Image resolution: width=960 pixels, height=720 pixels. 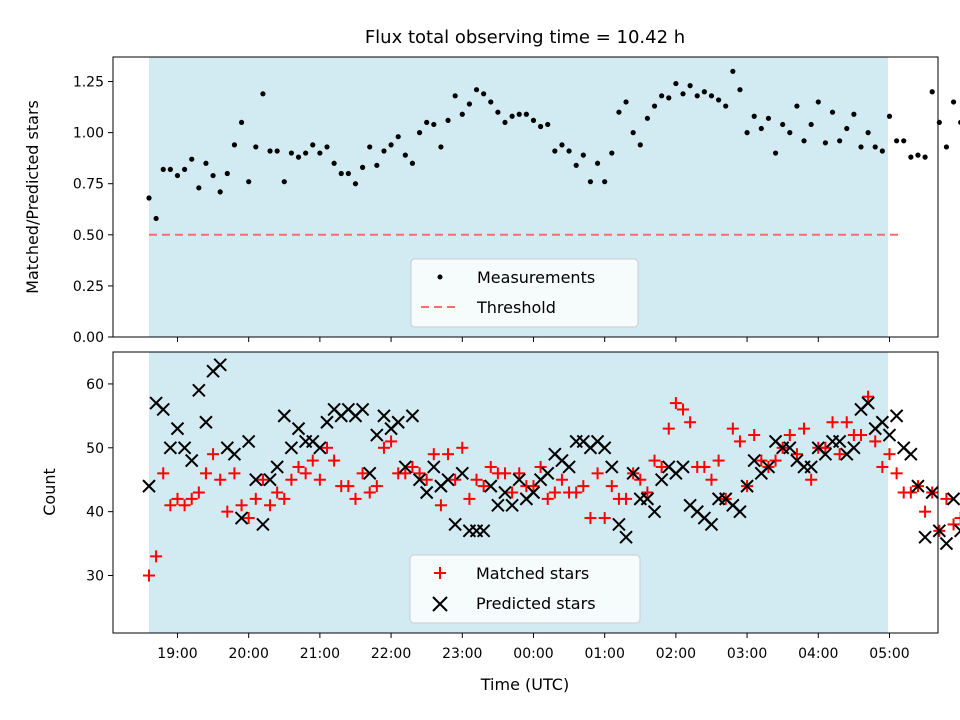 What do you see at coordinates (516, 307) in the screenshot?
I see `legend-label-threshold: Threshold` at bounding box center [516, 307].